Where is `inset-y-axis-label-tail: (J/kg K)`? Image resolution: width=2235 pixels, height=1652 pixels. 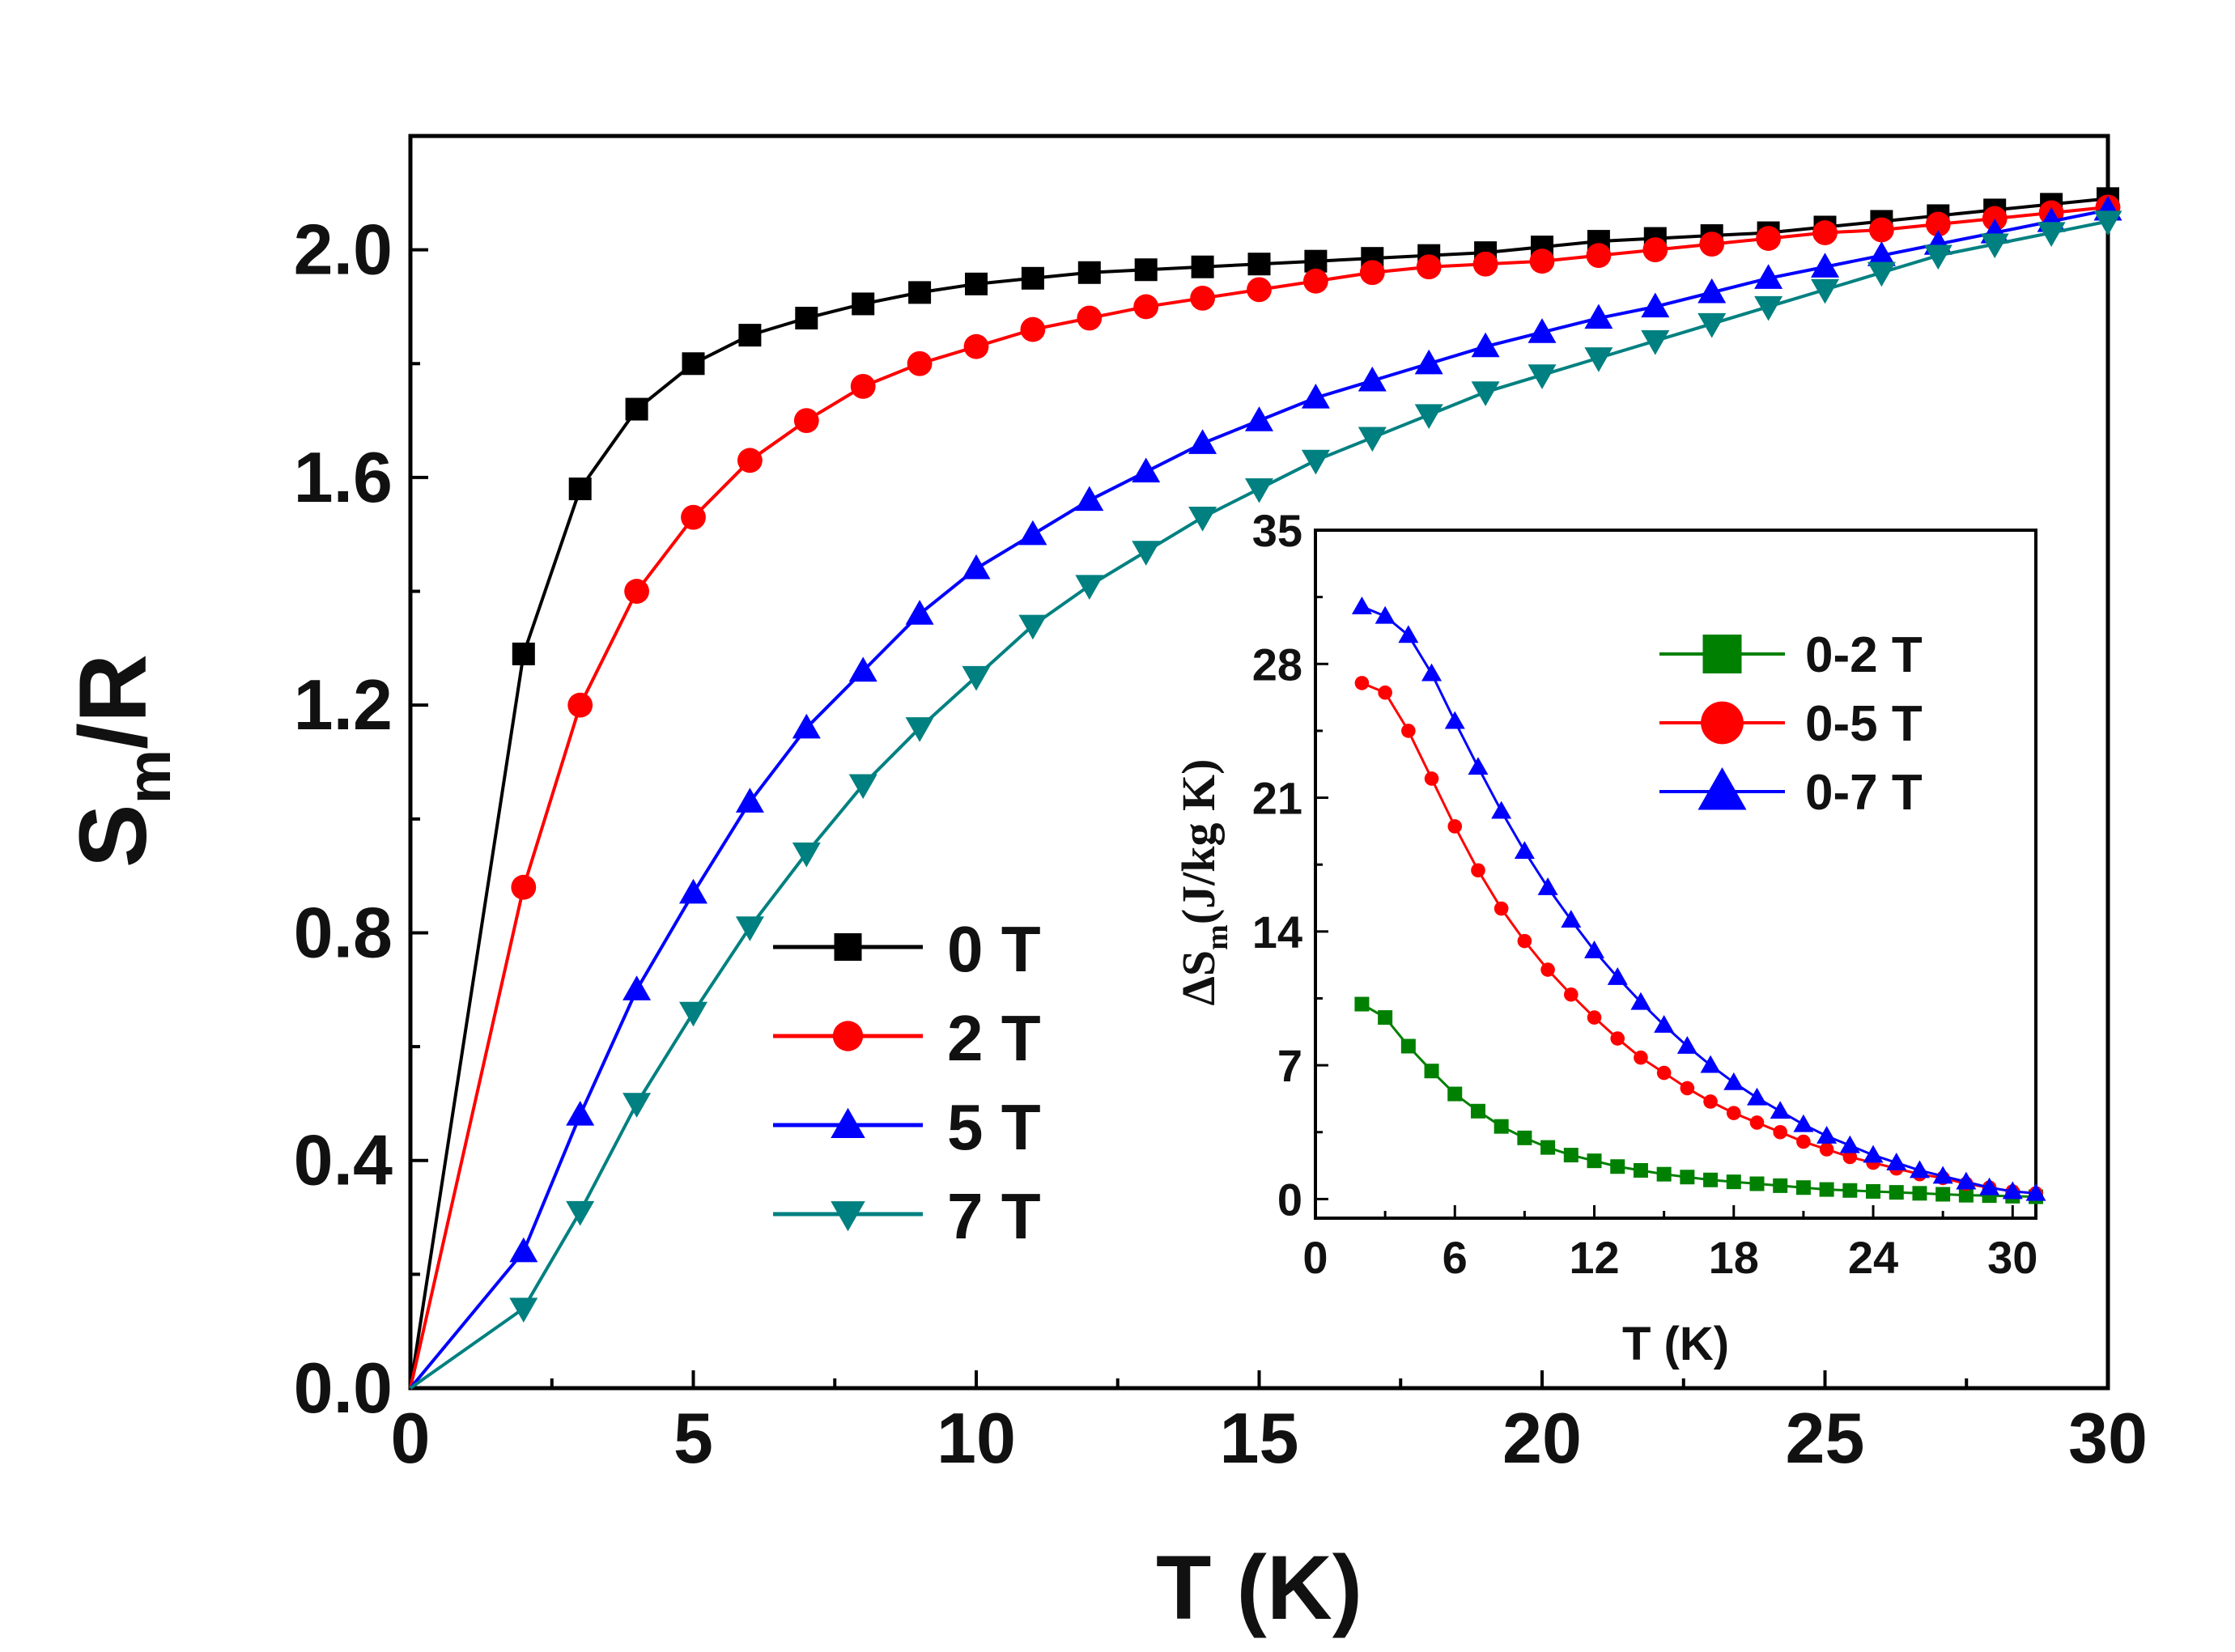 inset-y-axis-label-tail: (J/kg K) is located at coordinates (1198, 842).